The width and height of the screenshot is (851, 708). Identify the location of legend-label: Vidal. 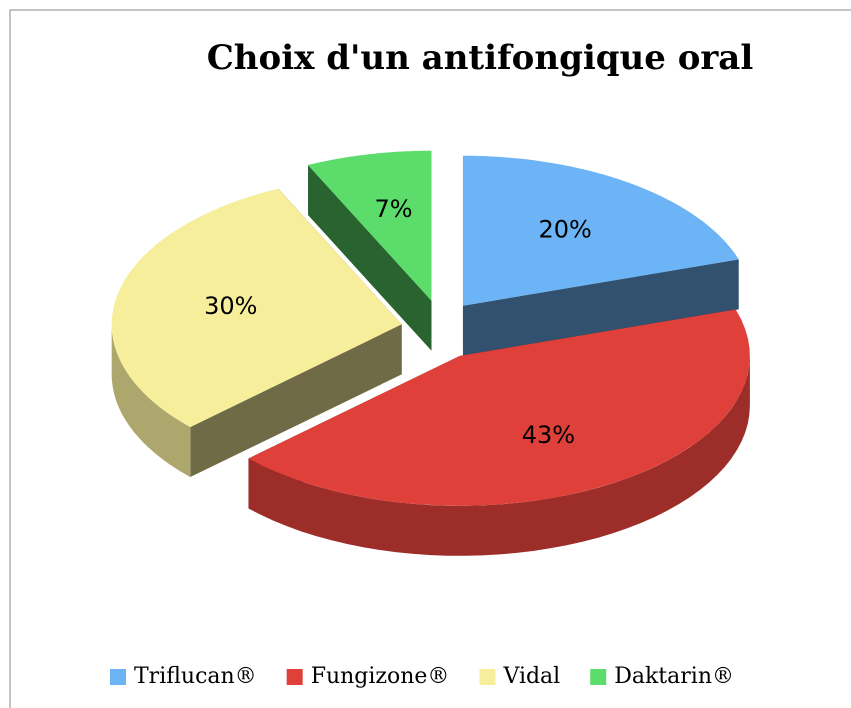
(531, 676).